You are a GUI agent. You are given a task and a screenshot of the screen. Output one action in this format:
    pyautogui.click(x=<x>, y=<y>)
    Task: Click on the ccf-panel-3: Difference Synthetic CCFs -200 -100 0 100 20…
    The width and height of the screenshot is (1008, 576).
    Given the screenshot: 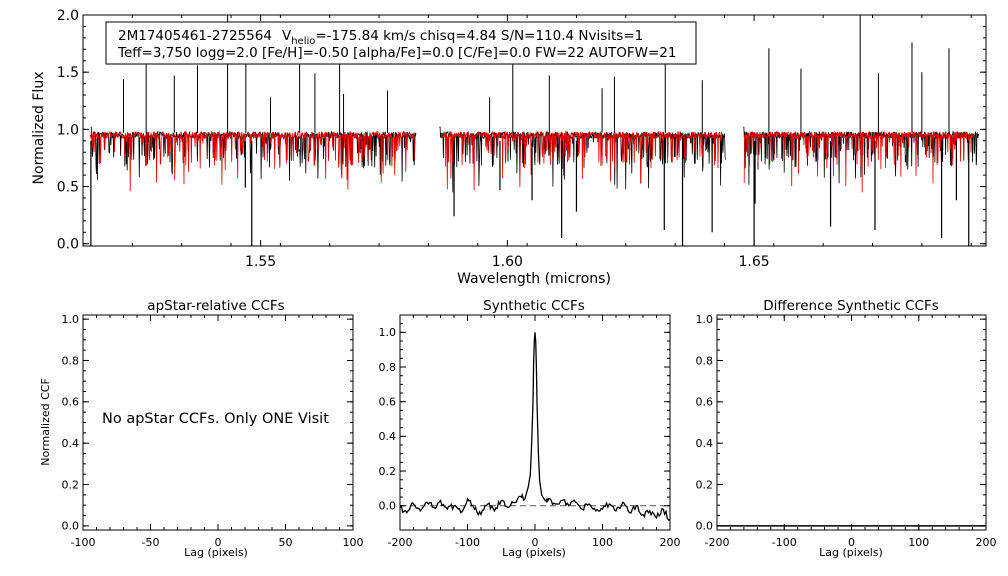 What is the action you would take?
    pyautogui.click(x=846, y=428)
    